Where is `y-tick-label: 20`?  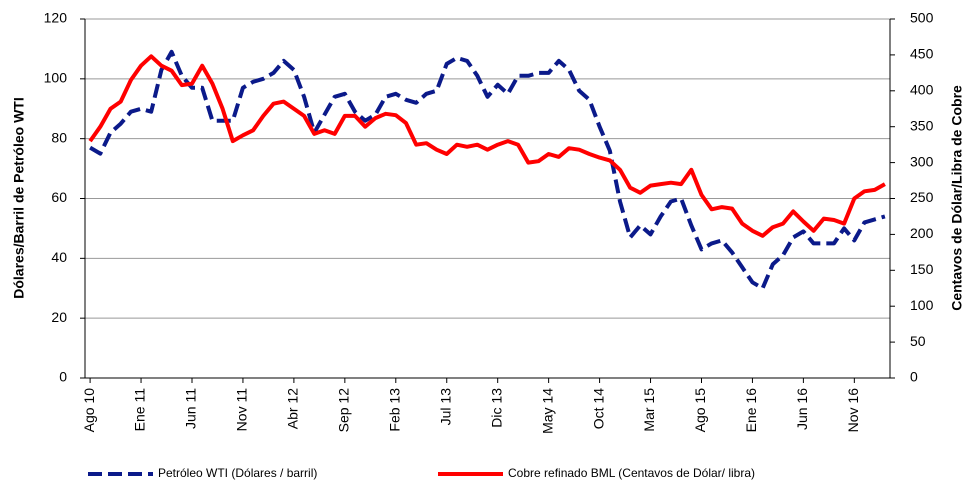
y-tick-label: 20 is located at coordinates (59, 317).